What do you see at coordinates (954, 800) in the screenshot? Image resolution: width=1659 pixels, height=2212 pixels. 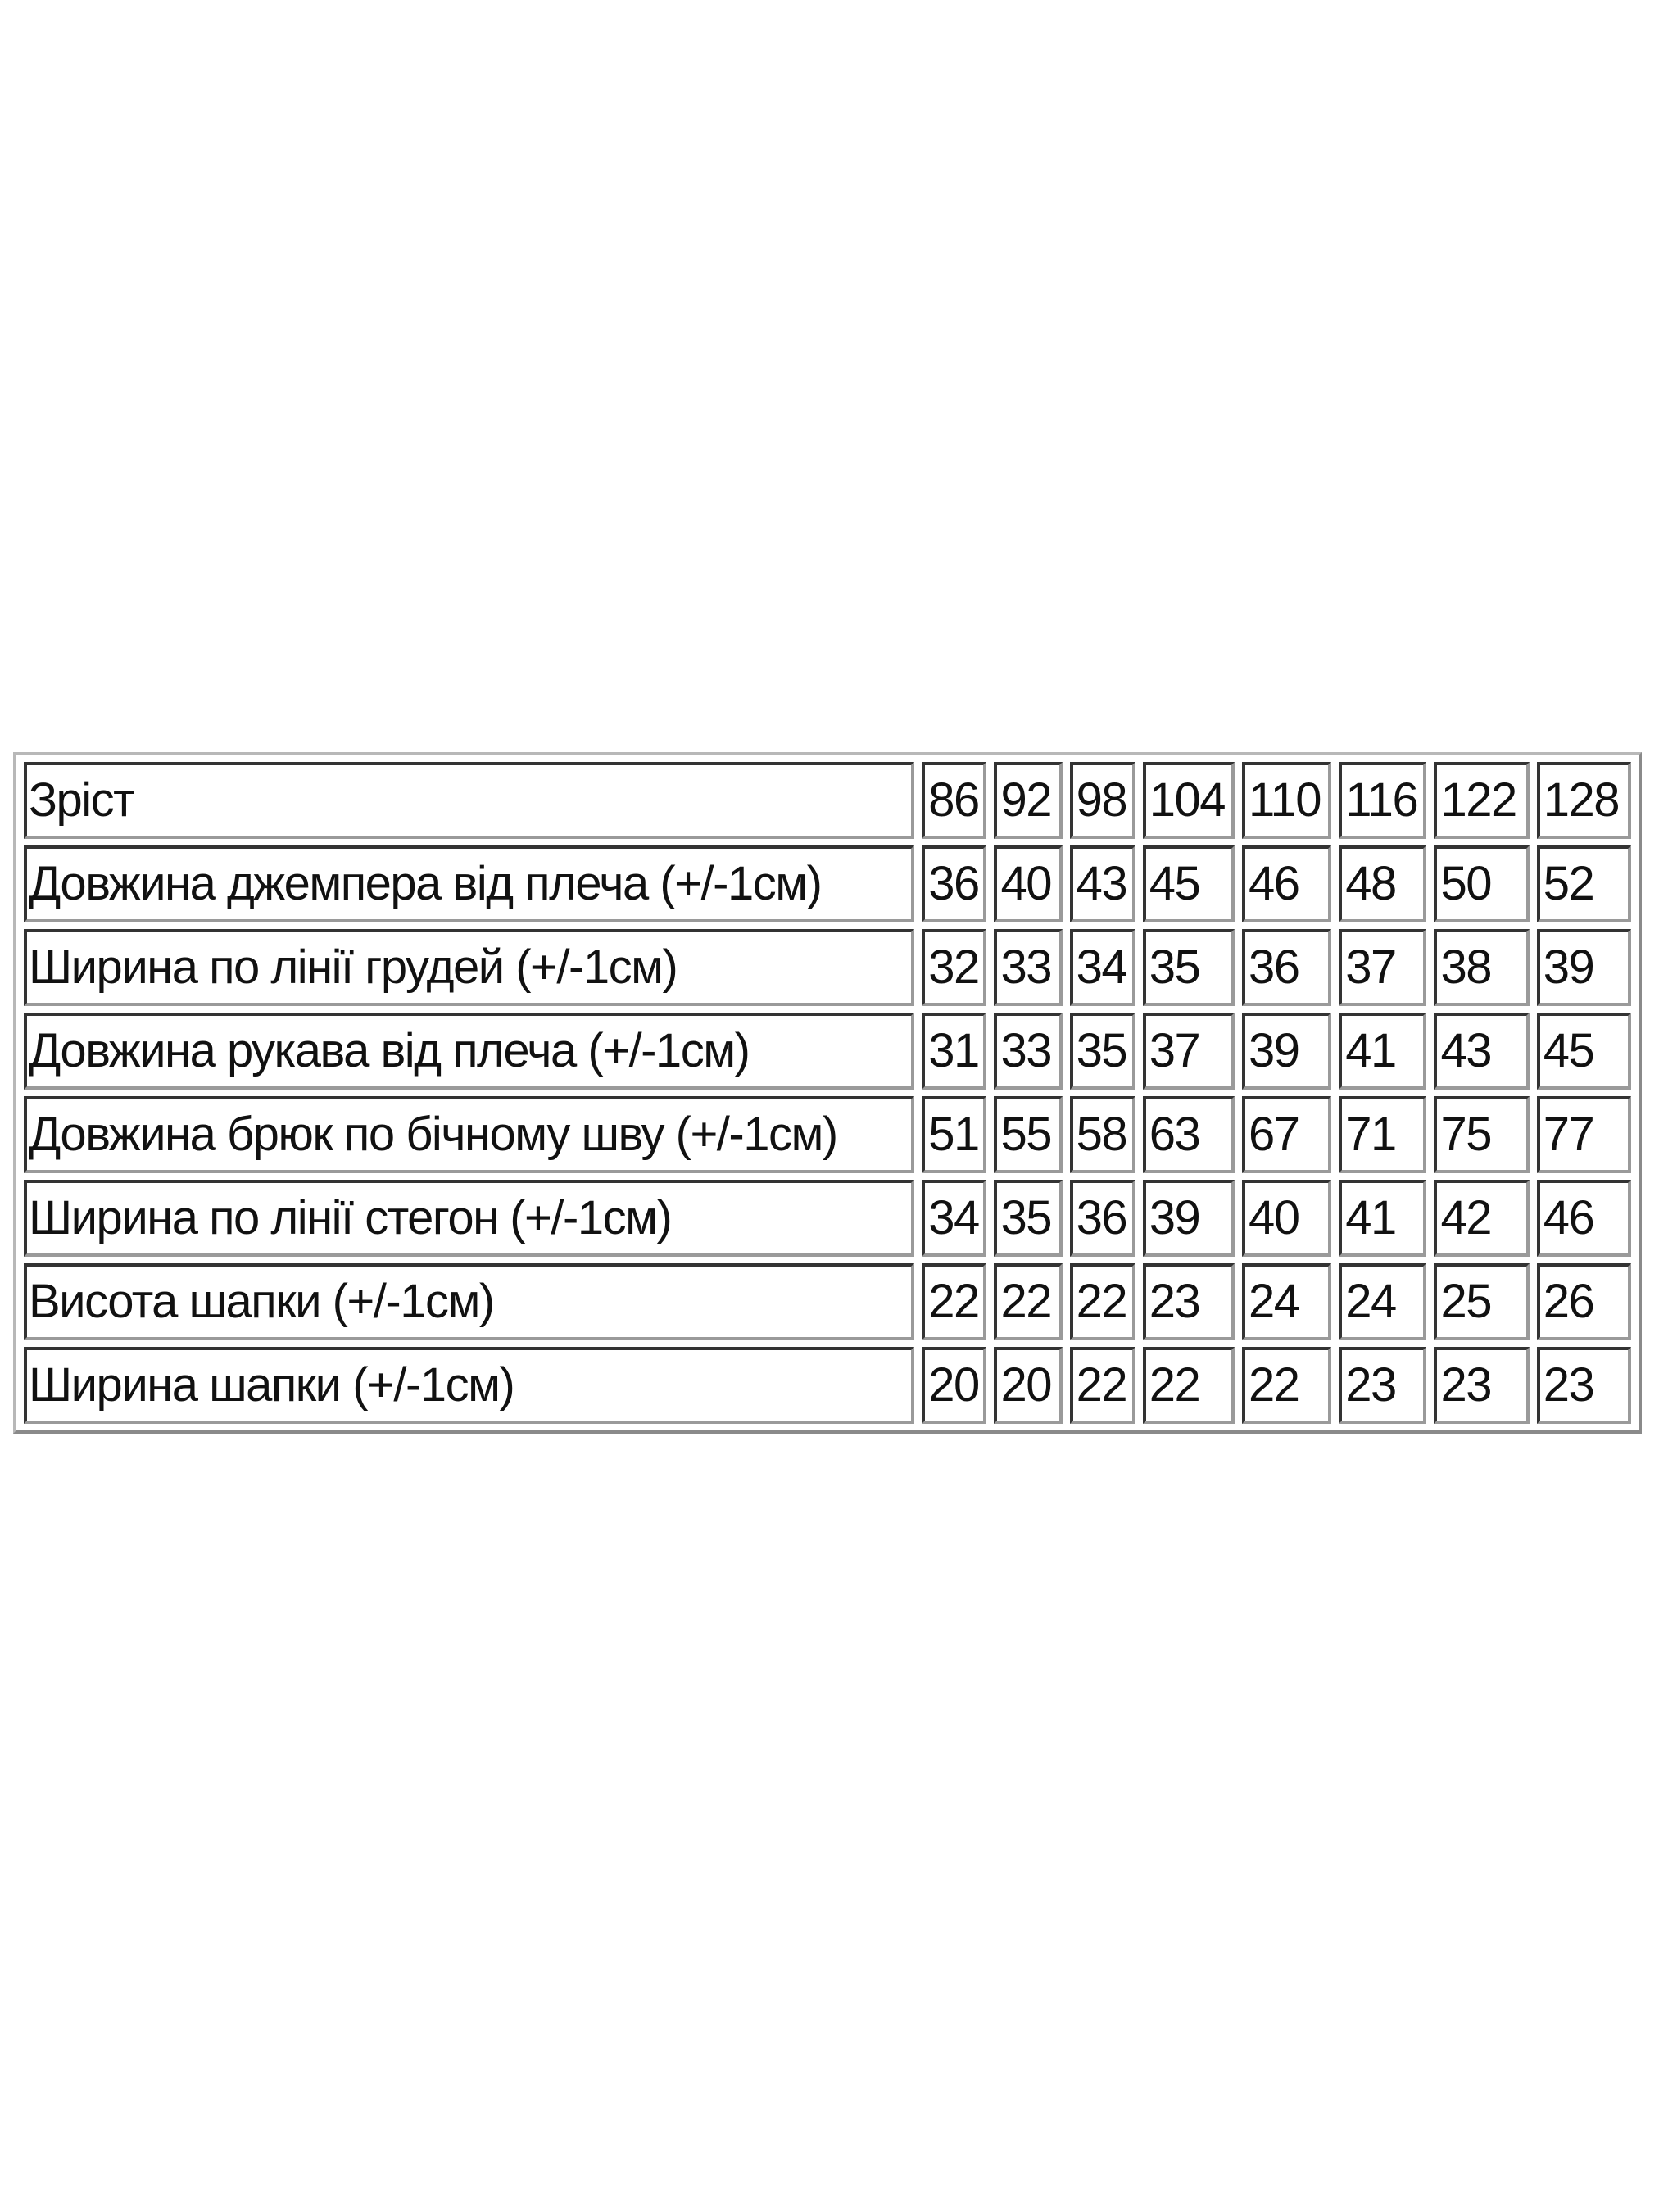 I see `value-cell: 86` at bounding box center [954, 800].